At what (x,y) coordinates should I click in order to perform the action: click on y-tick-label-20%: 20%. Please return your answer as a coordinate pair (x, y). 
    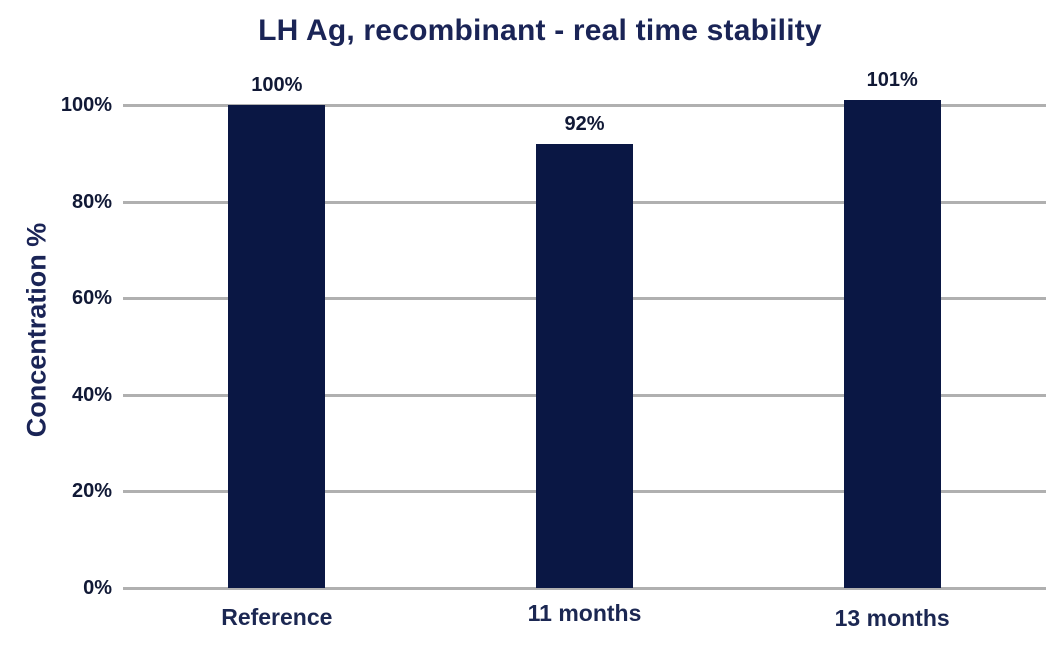
    Looking at the image, I should click on (91, 491).